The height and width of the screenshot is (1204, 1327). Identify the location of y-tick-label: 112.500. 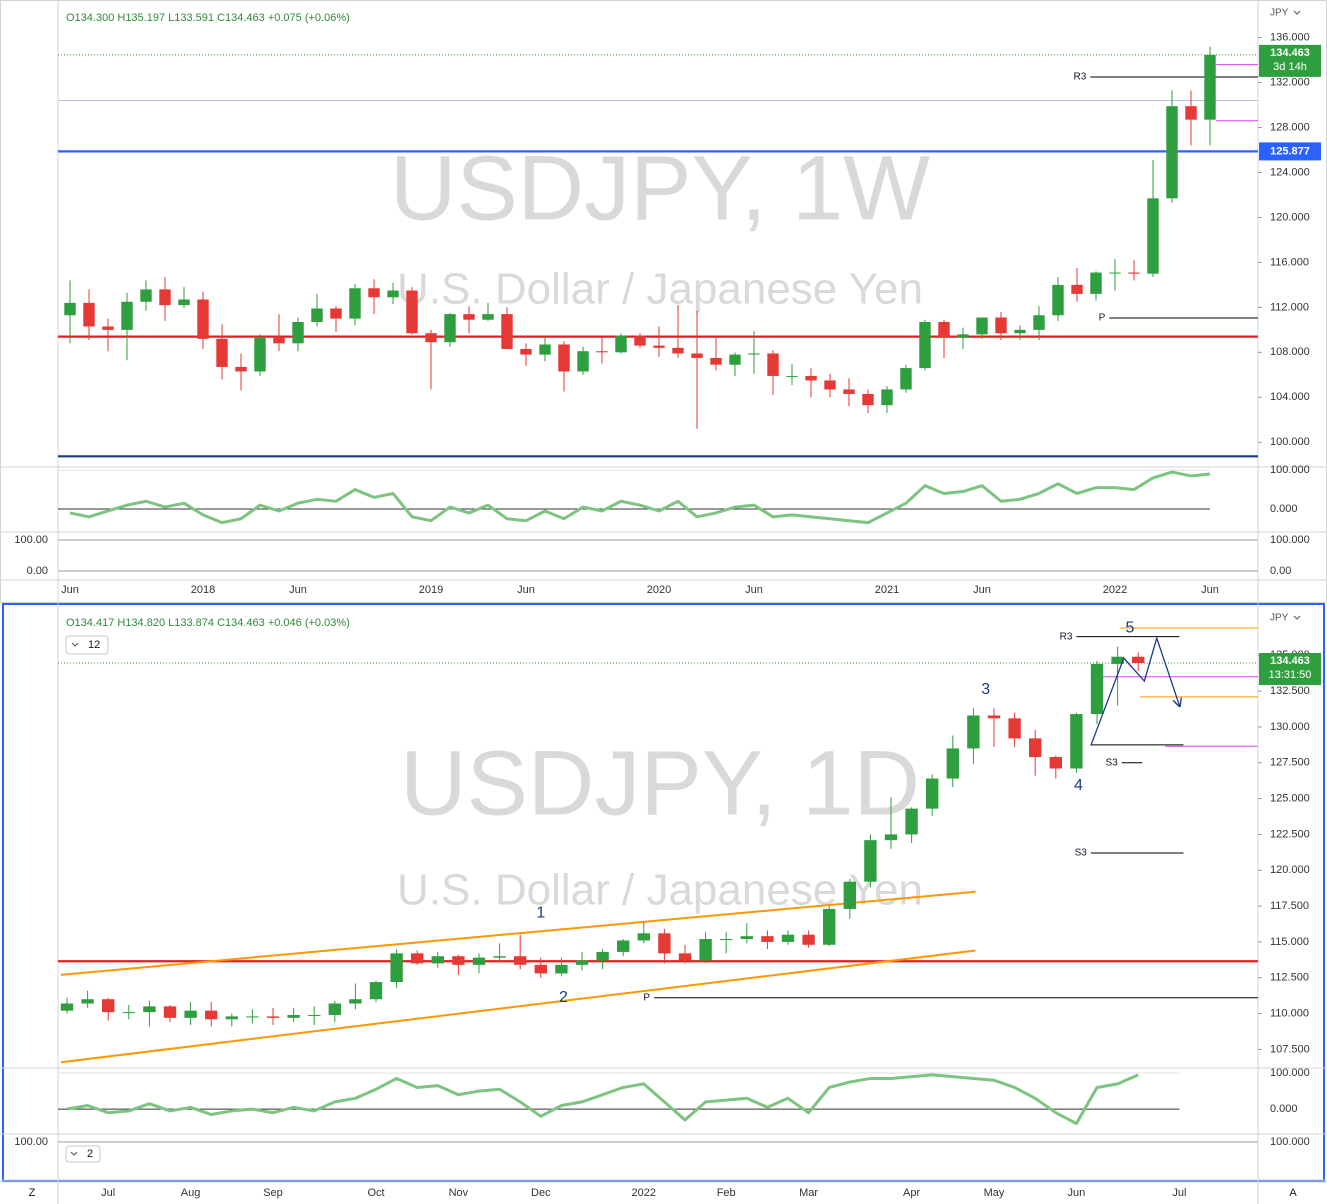
(1289, 978).